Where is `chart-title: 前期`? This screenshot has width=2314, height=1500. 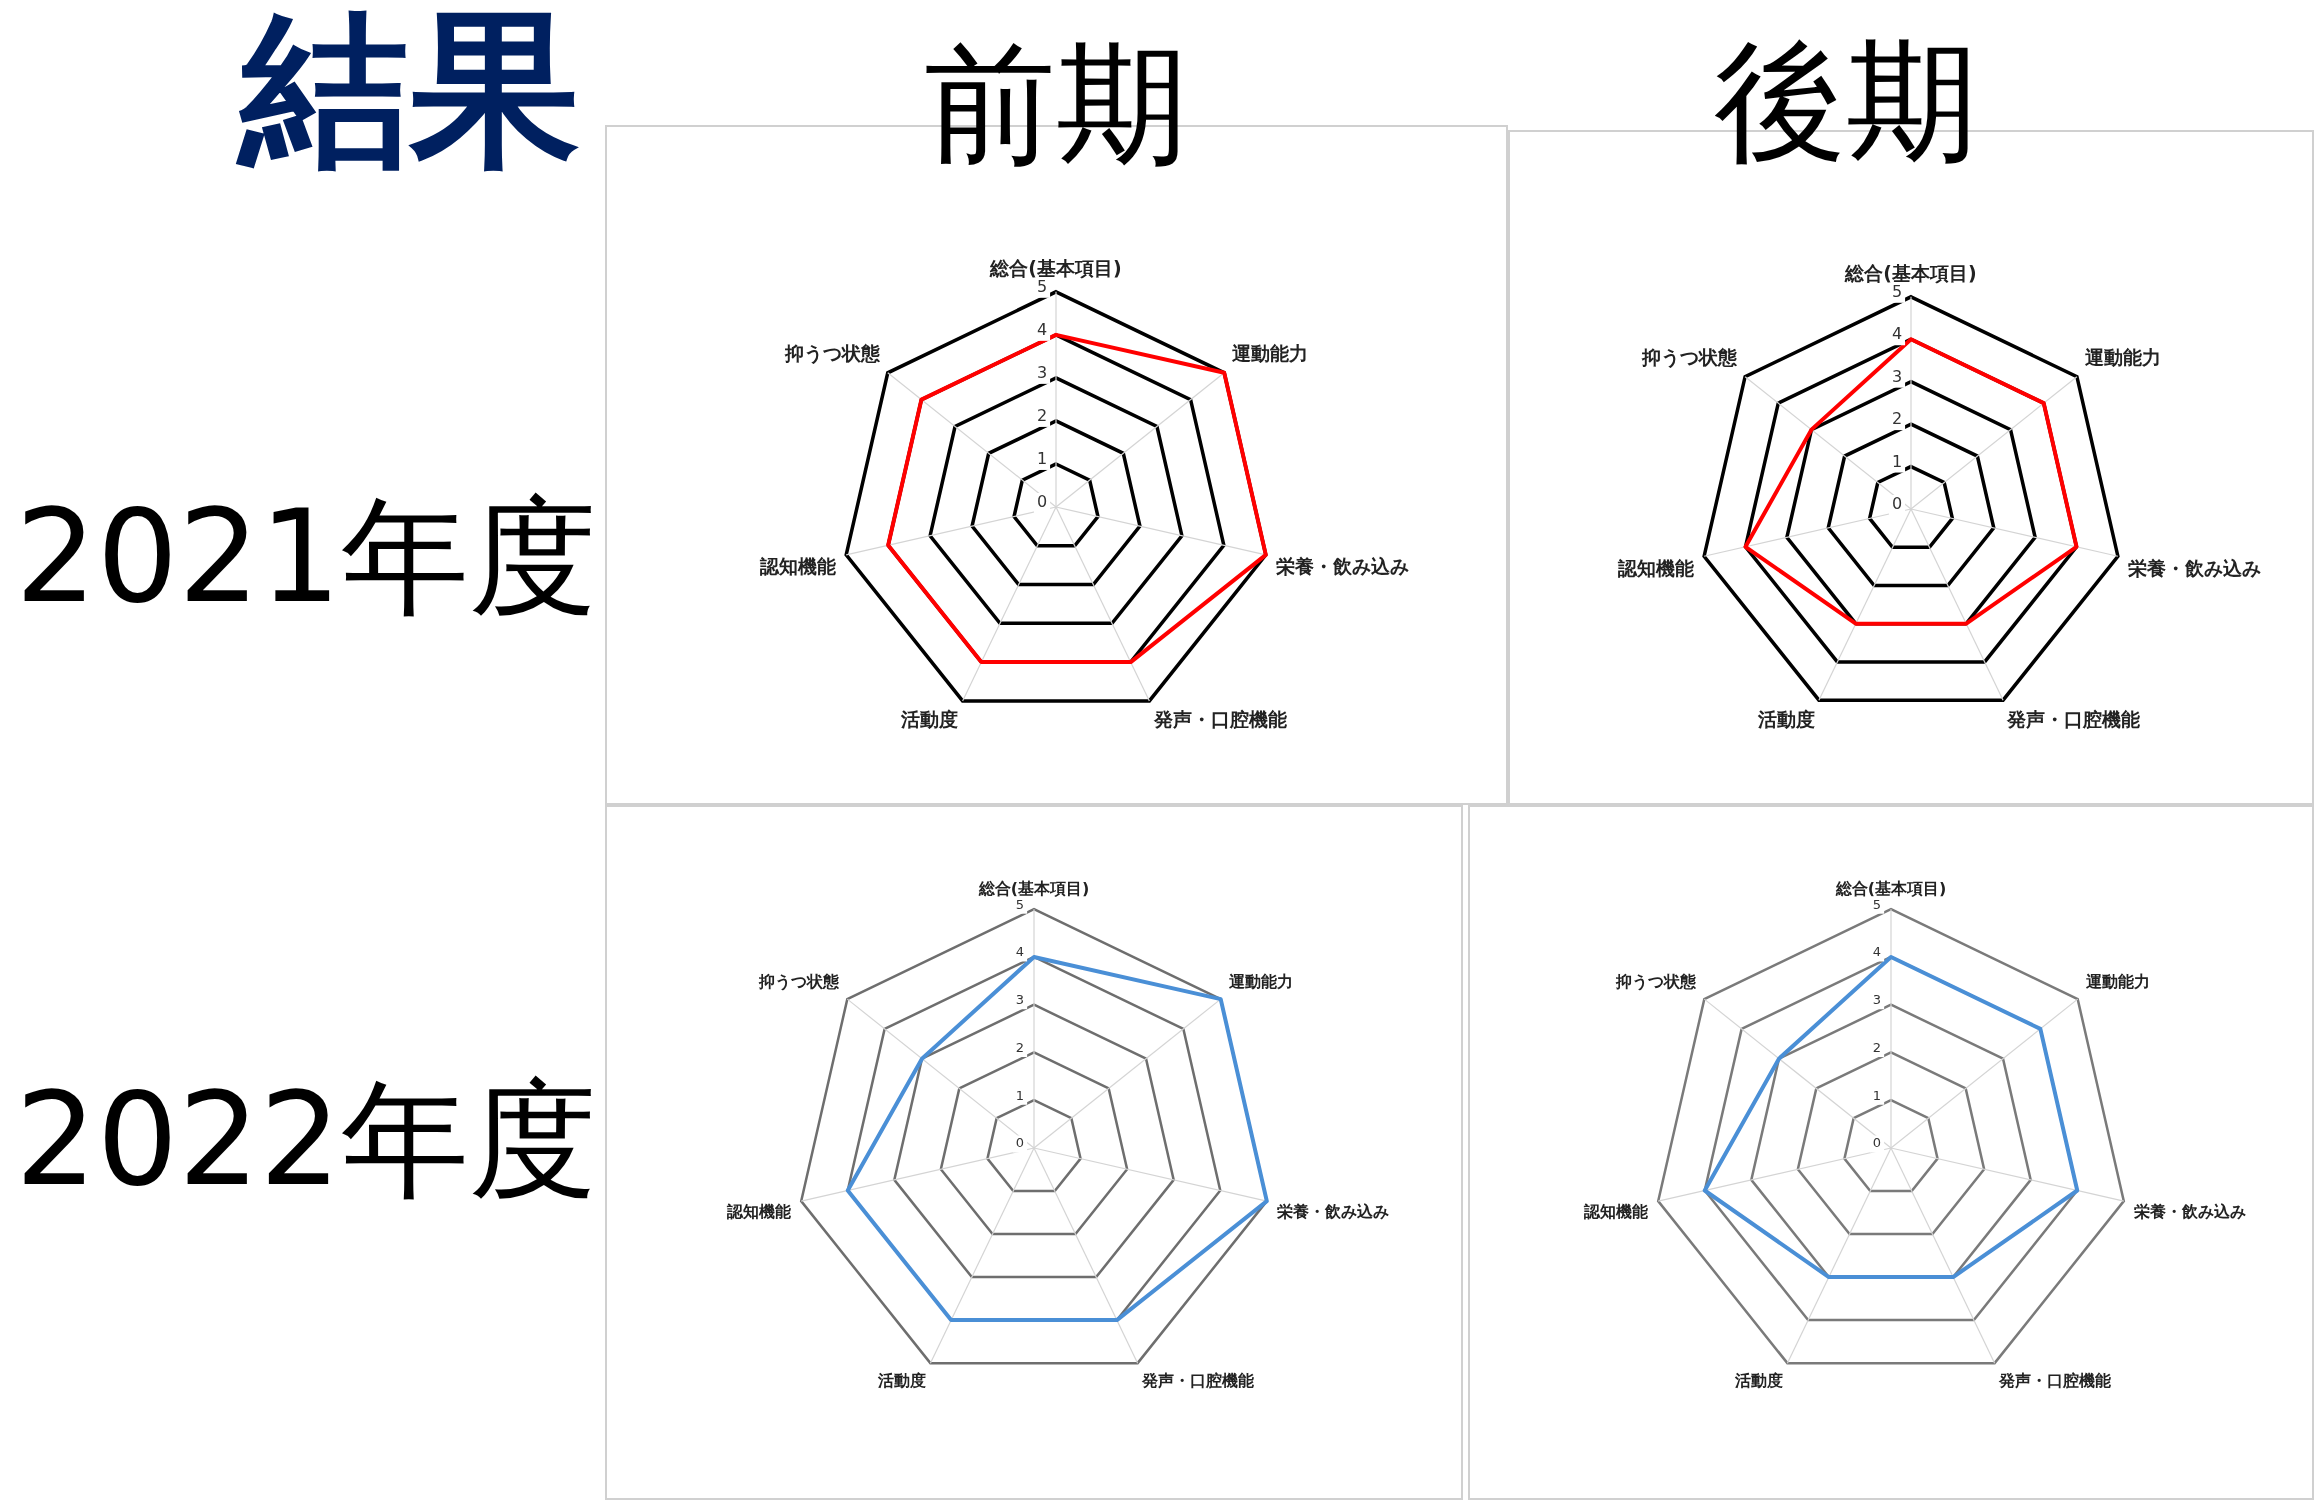 chart-title: 前期 is located at coordinates (1056, 104).